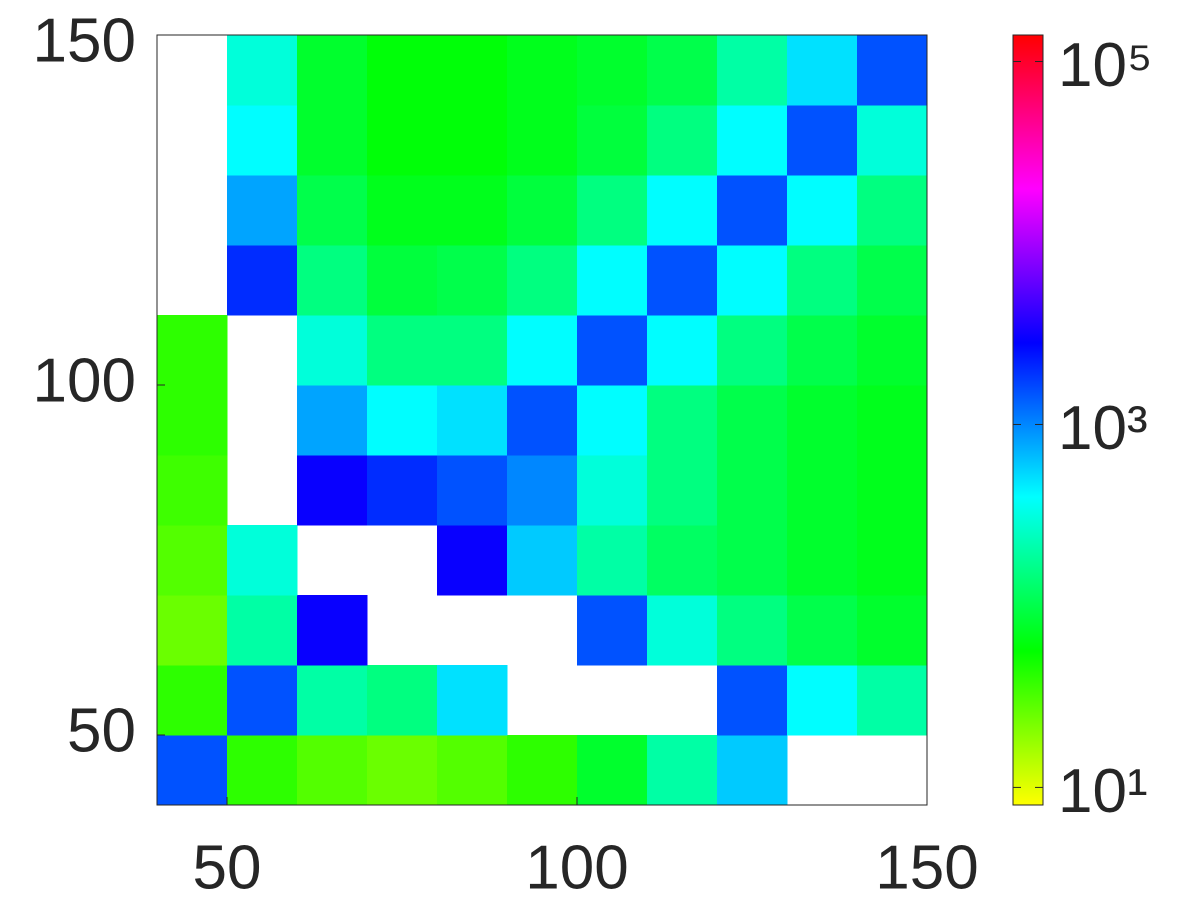  What do you see at coordinates (1105, 65) in the screenshot?
I see `colorbar-tick-label: 10⁵` at bounding box center [1105, 65].